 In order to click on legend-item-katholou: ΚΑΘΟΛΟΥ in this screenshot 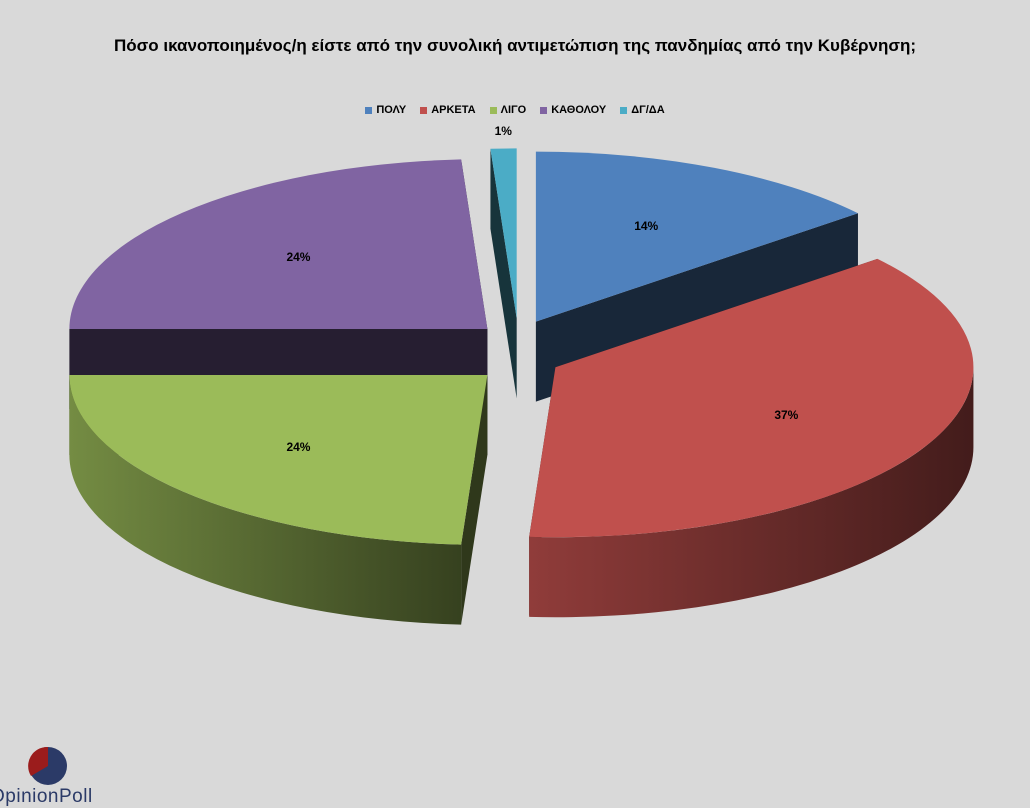, I will do `click(573, 110)`.